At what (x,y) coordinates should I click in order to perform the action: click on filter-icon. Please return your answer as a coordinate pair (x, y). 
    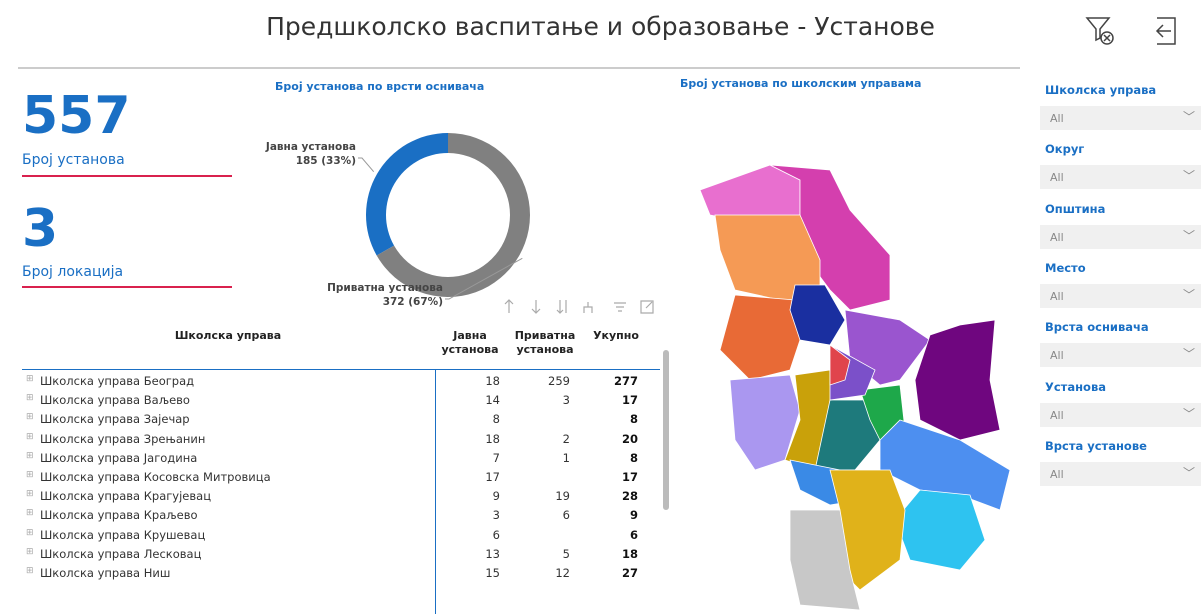
    Looking at the image, I should click on (620, 307).